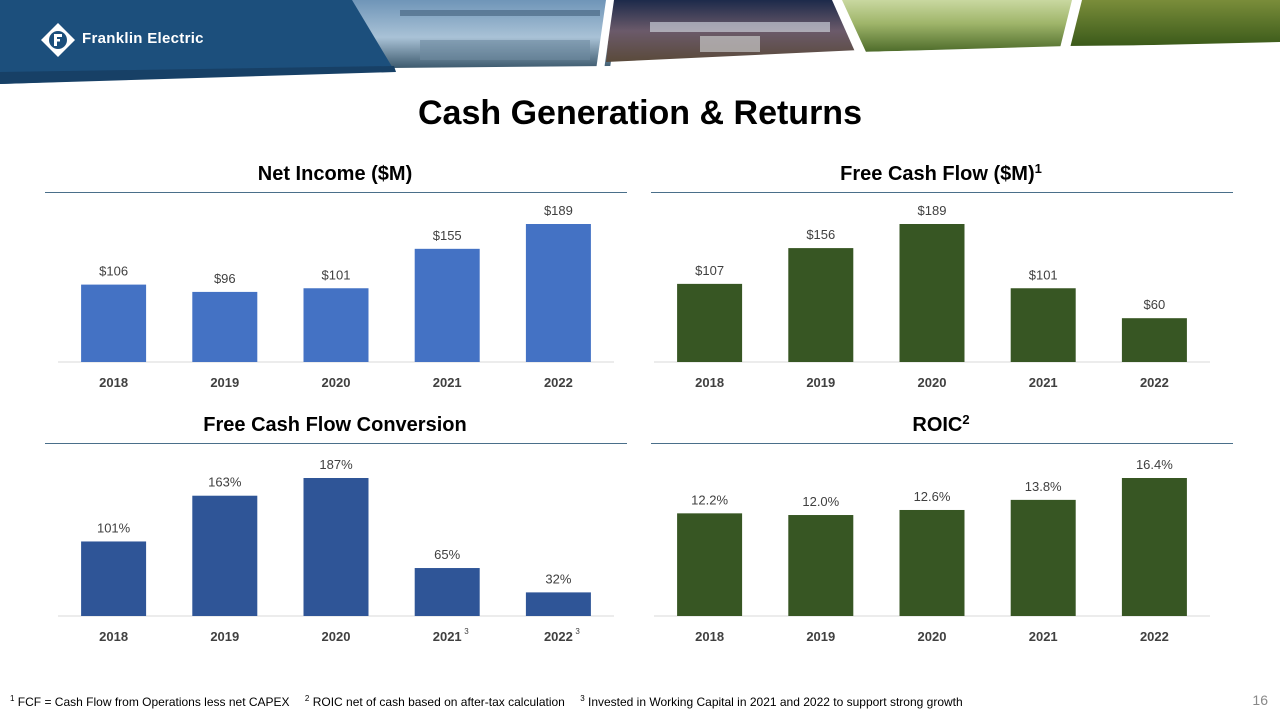 Image resolution: width=1280 pixels, height=720 pixels. I want to click on net-income-chart-svg: $106 2018 $96 2019 $101 2020 $155 2021 $189 2022, so click(336, 296).